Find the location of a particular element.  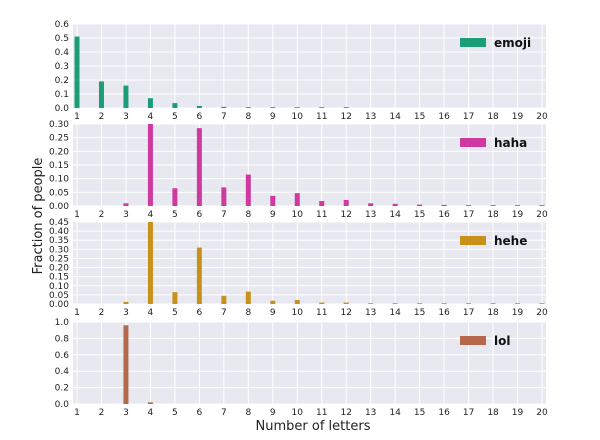

legend-label: haha is located at coordinates (510, 143).